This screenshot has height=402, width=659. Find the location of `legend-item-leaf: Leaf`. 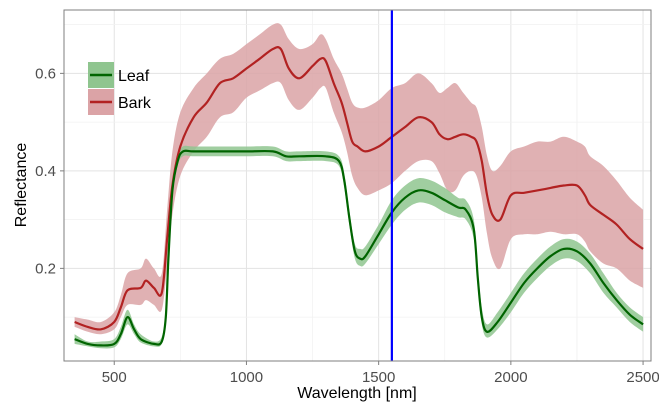

legend-item-leaf: Leaf is located at coordinates (119, 75).